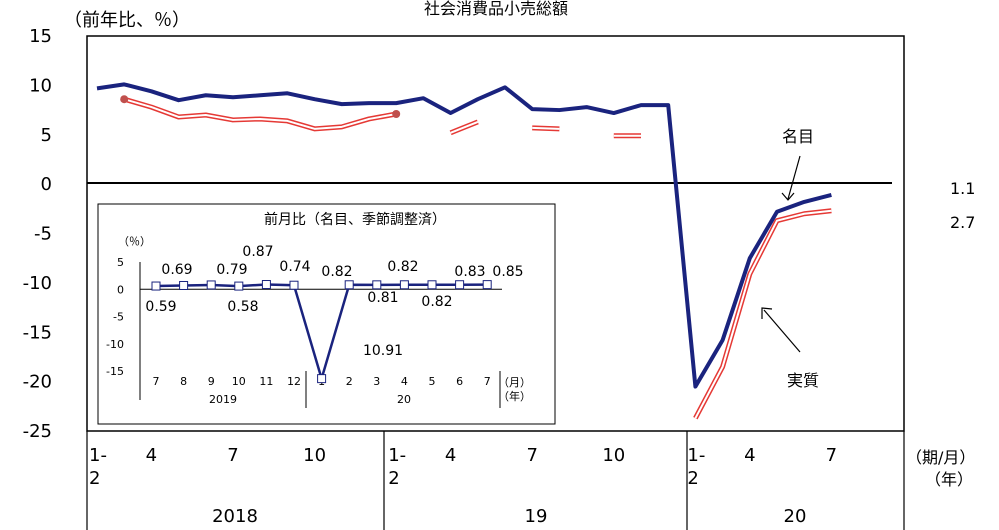  I want to click on inset-x-unit-year: （年）, so click(514, 396).